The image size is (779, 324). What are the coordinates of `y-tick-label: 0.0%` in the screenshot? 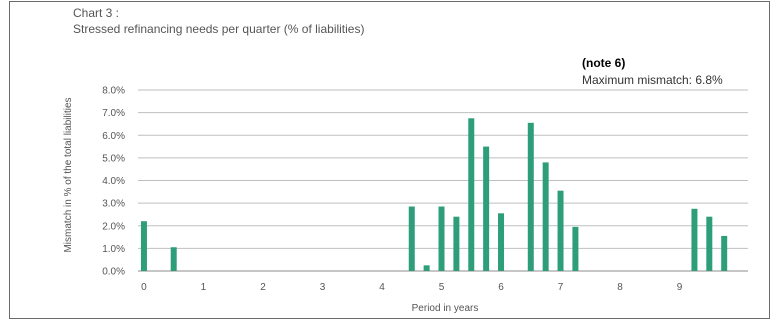 It's located at (113, 272).